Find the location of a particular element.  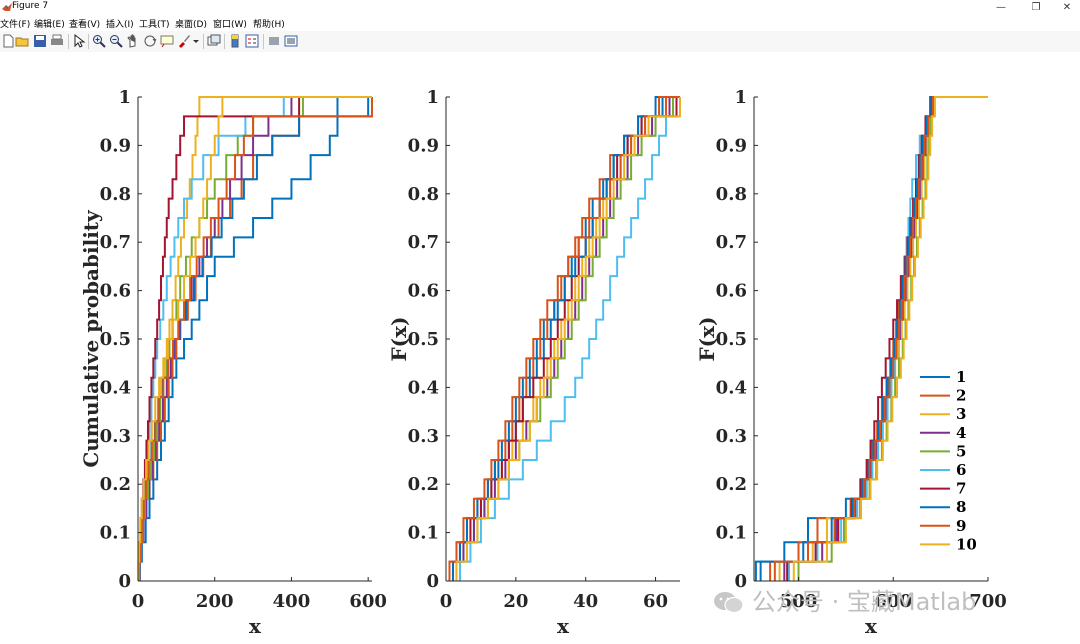

menu-window: 窗口(W) is located at coordinates (230, 25).